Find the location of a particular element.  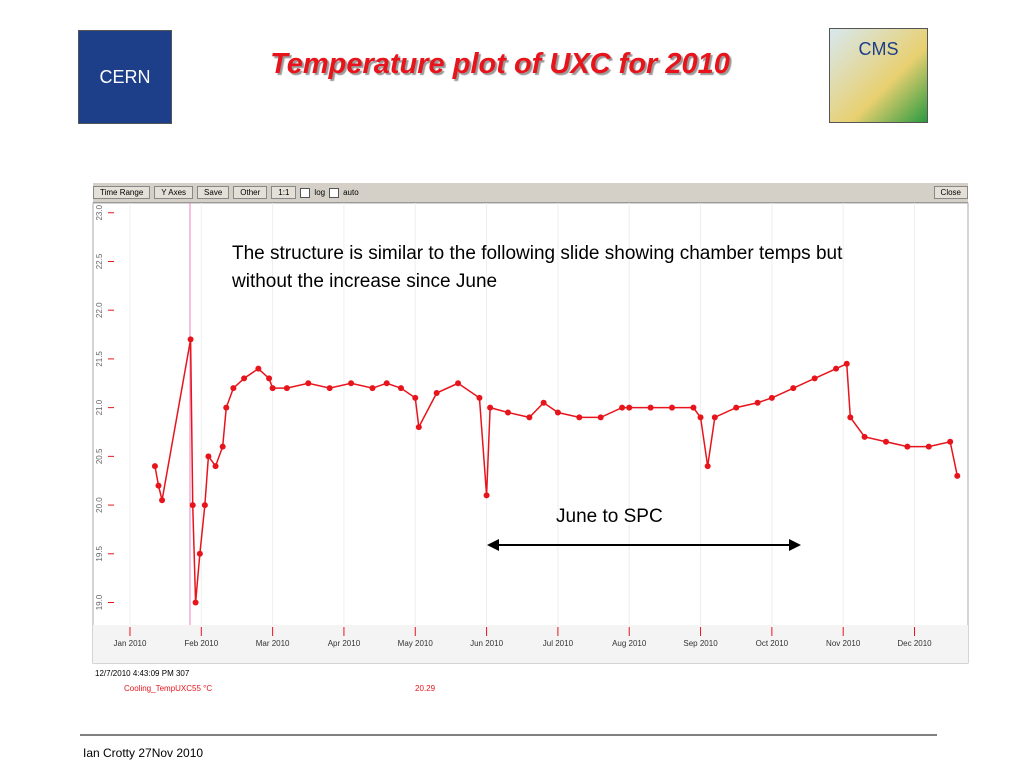

y-tick-label: 21.5 is located at coordinates (99, 359).